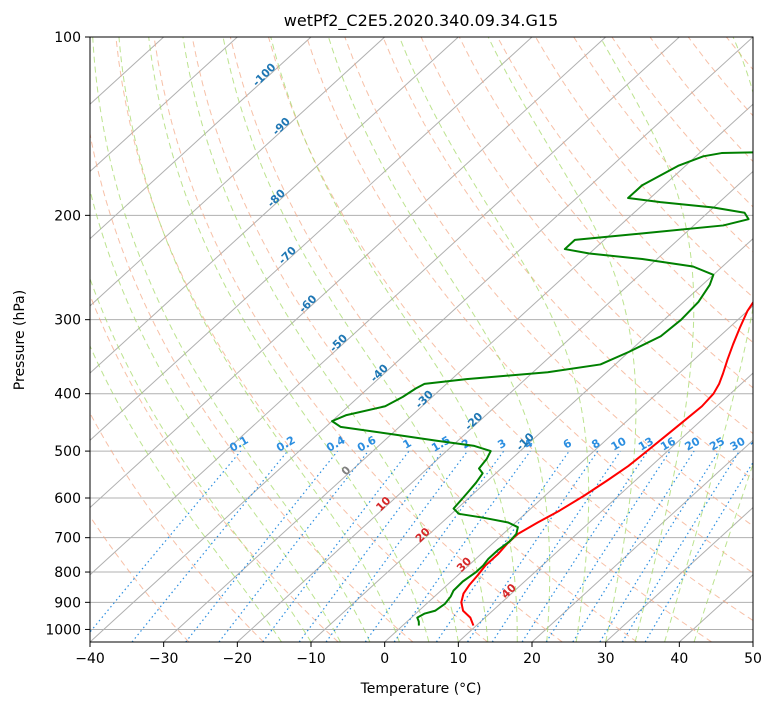 The width and height of the screenshot is (775, 708). Describe the element at coordinates (67, 216) in the screenshot. I see `y-tick-label: 200` at that location.